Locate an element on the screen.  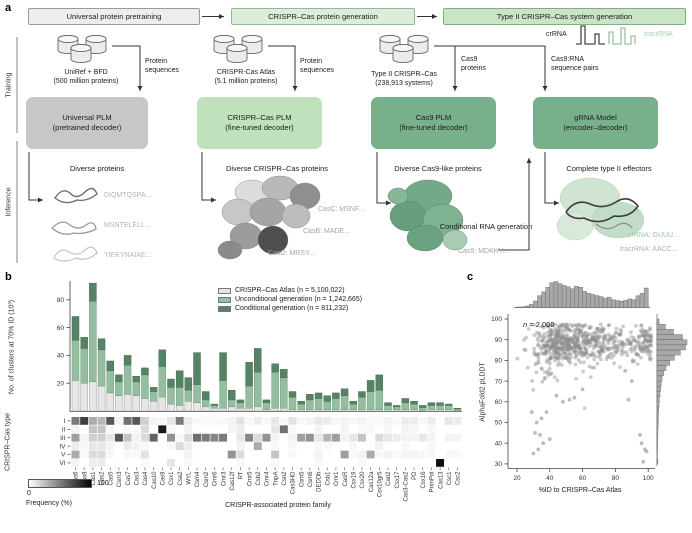
svg-text: Cmr6 is located at coordinates (216, 478).